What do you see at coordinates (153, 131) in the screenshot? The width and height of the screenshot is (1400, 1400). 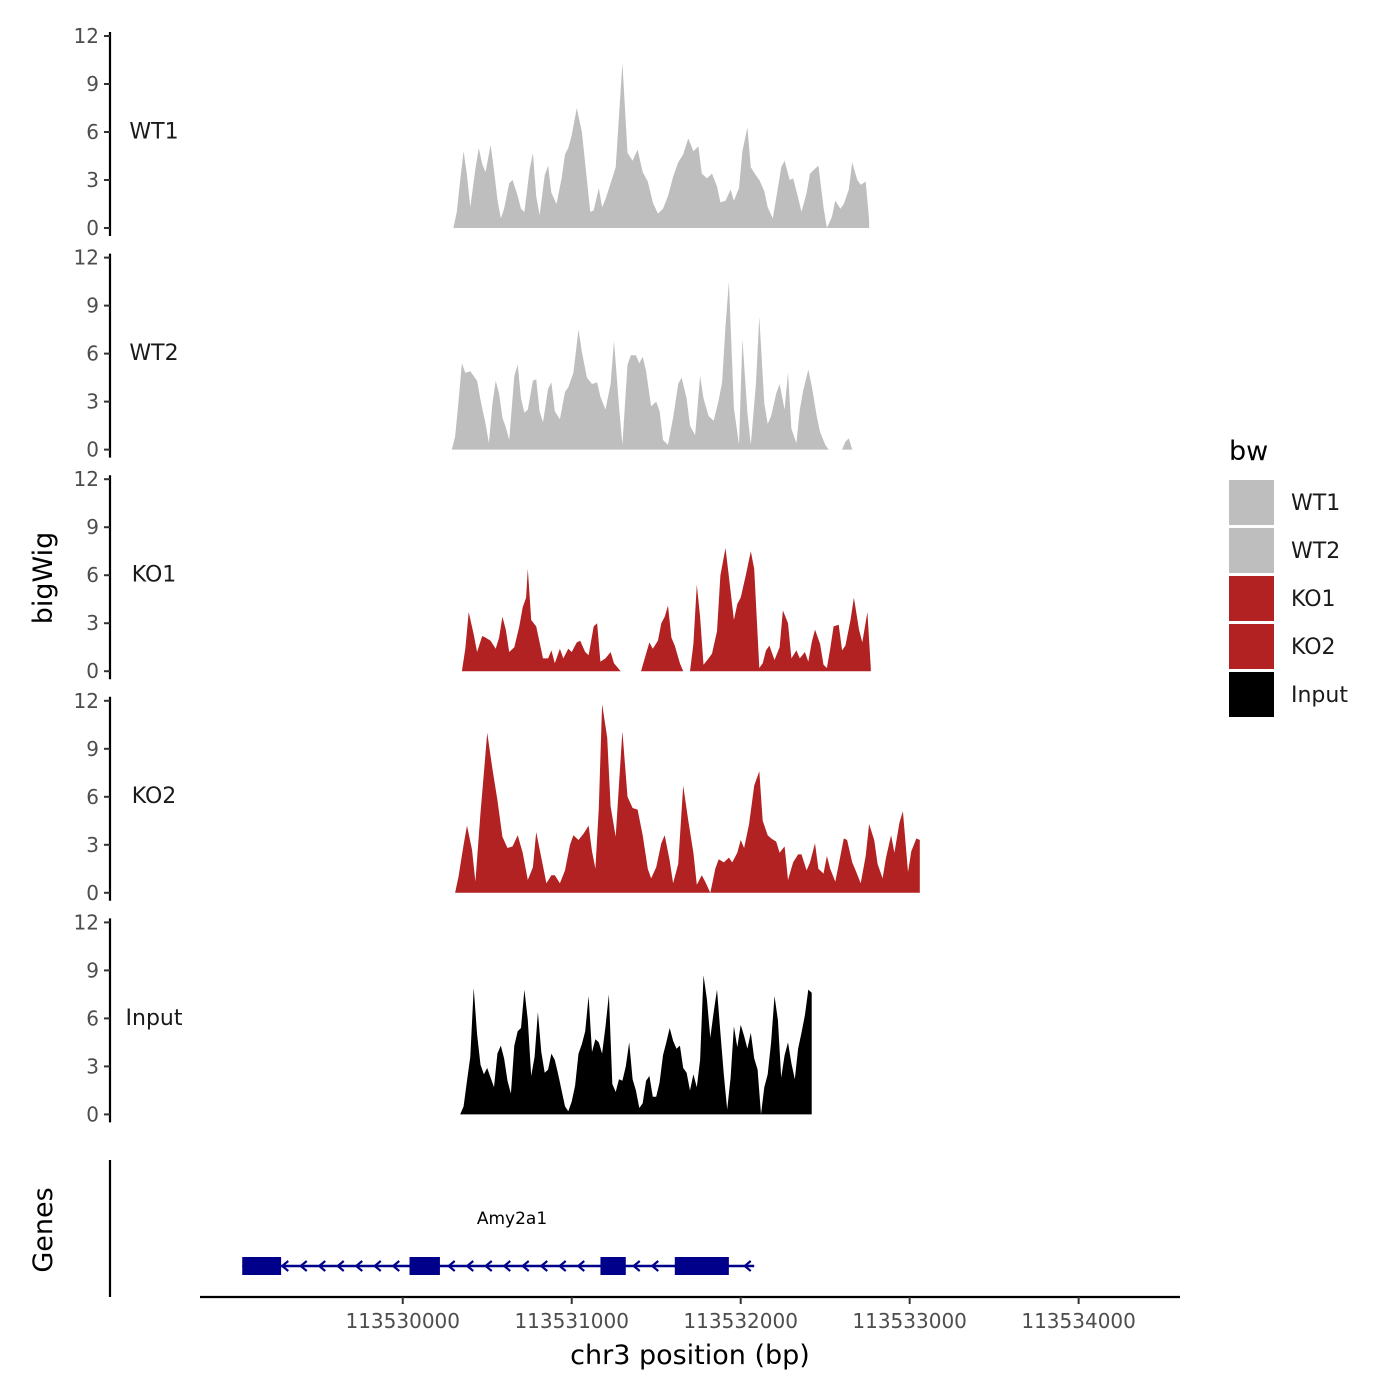 I see `track-label: WT1` at bounding box center [153, 131].